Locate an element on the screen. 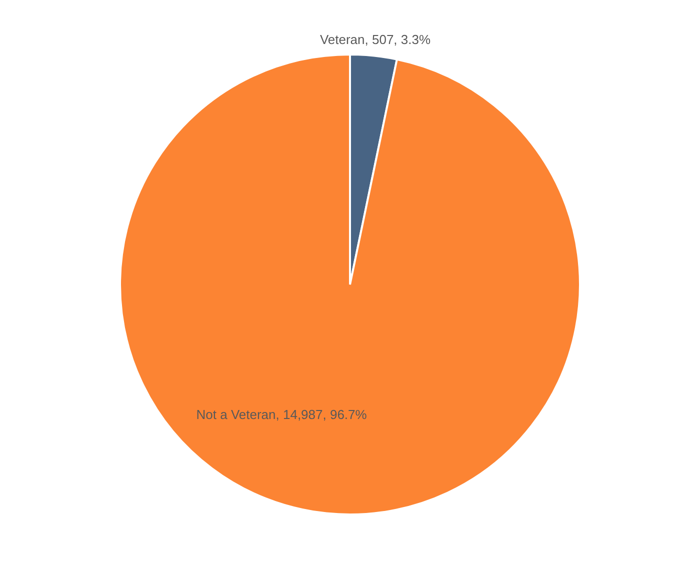  slice-label: Veteran, 507, 3.3% is located at coordinates (375, 39).